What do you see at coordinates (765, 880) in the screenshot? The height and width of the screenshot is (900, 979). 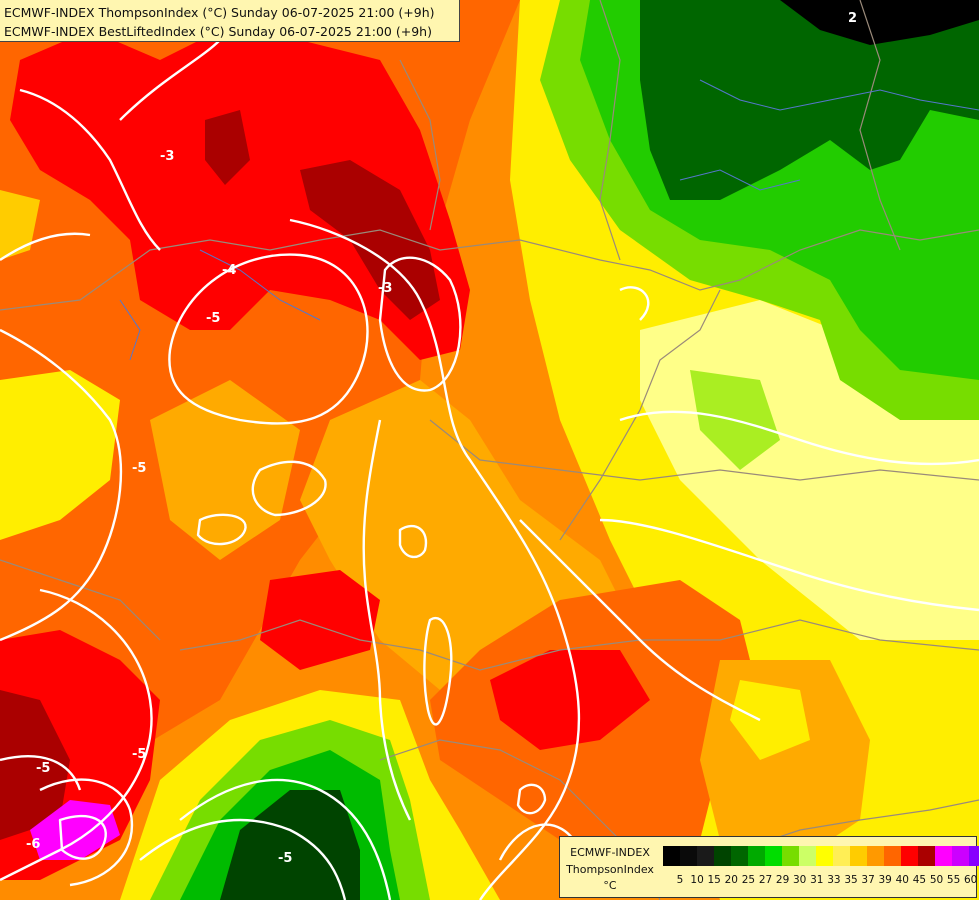 I see `legend-tick-label: 27` at bounding box center [765, 880].